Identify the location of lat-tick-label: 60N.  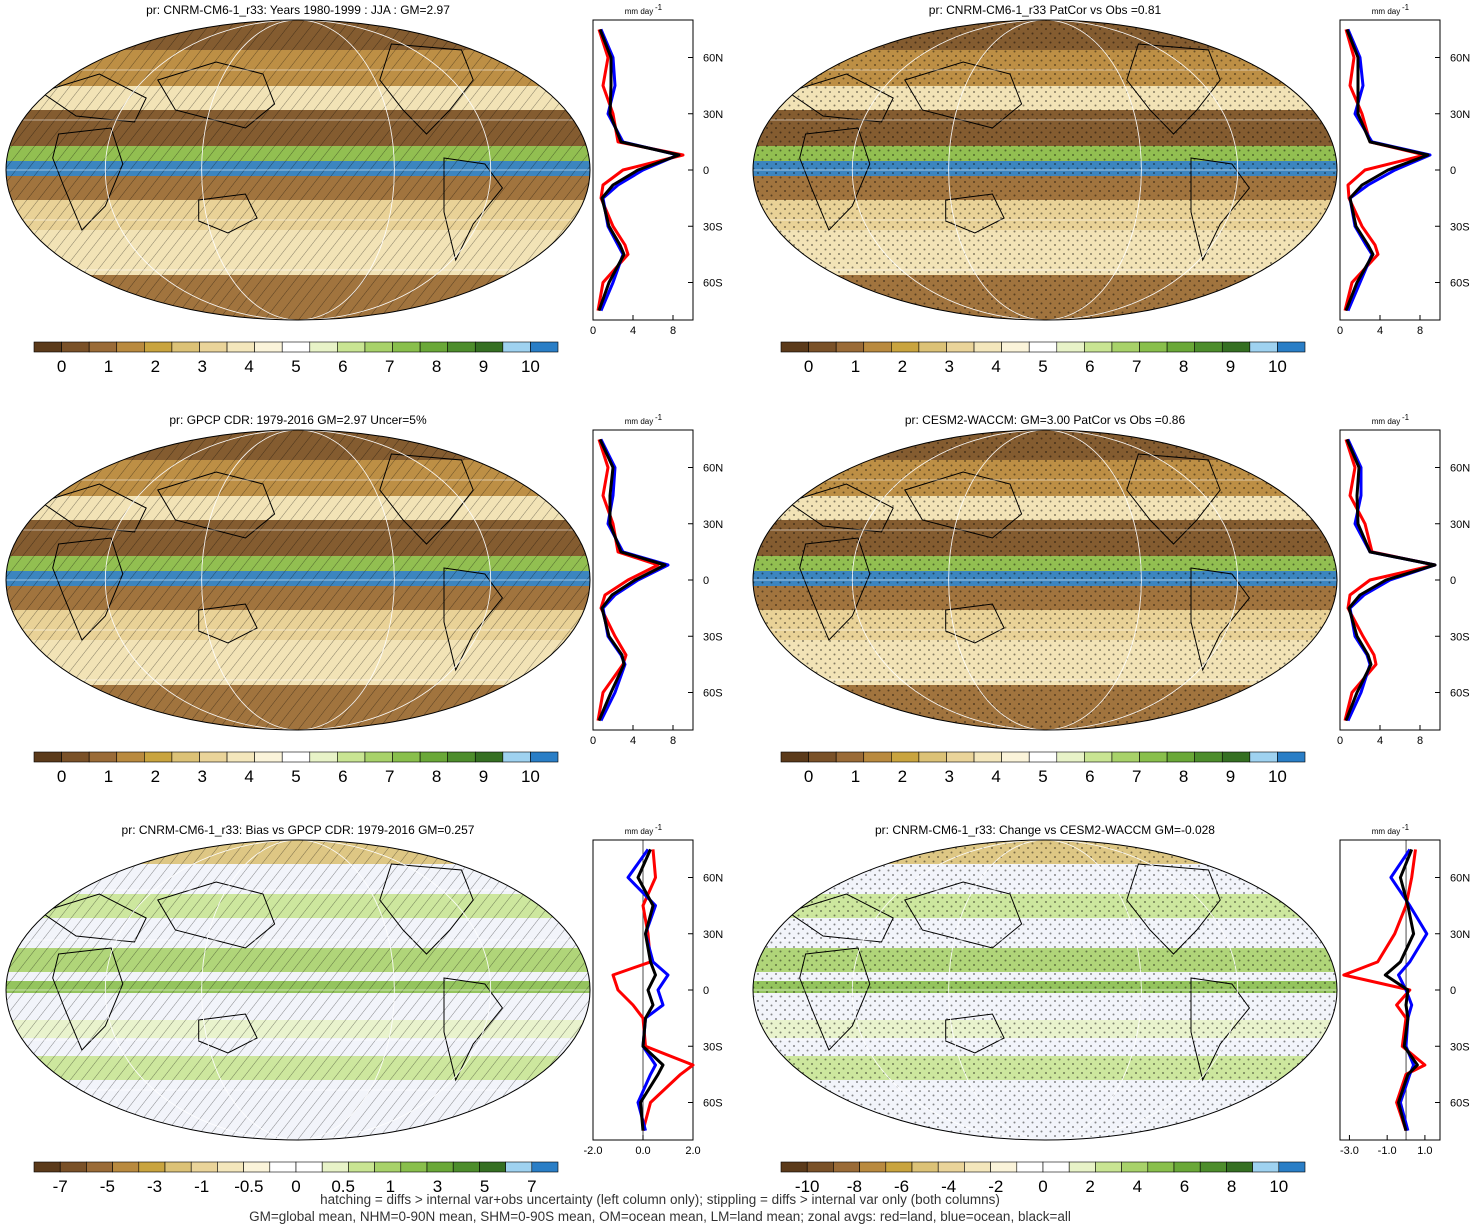
(713, 59).